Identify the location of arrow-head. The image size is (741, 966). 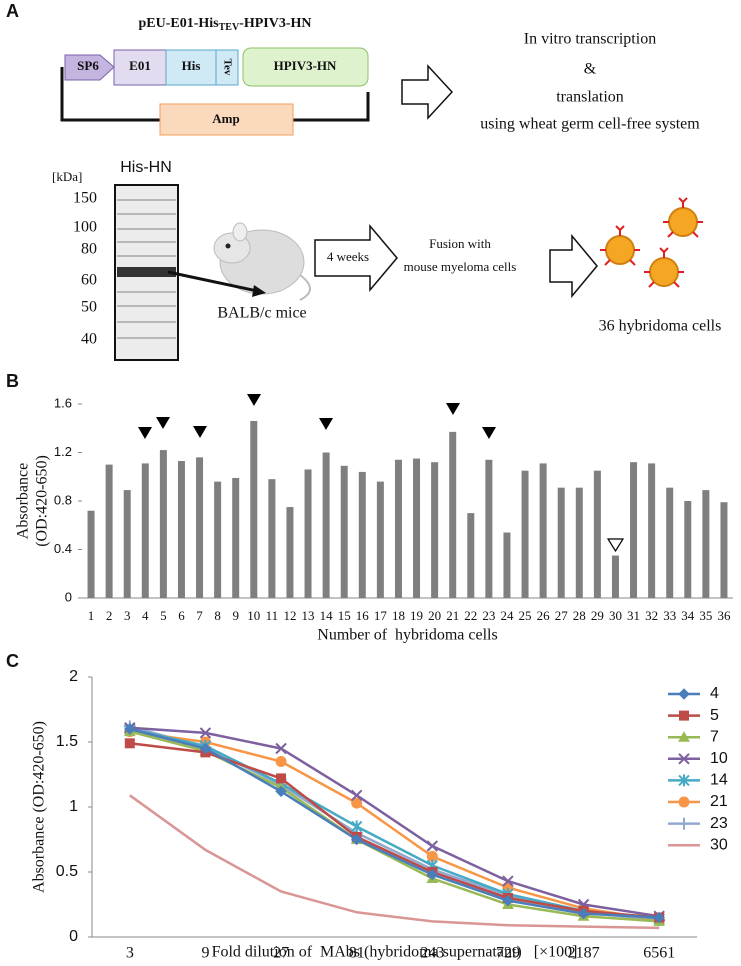
(259, 291).